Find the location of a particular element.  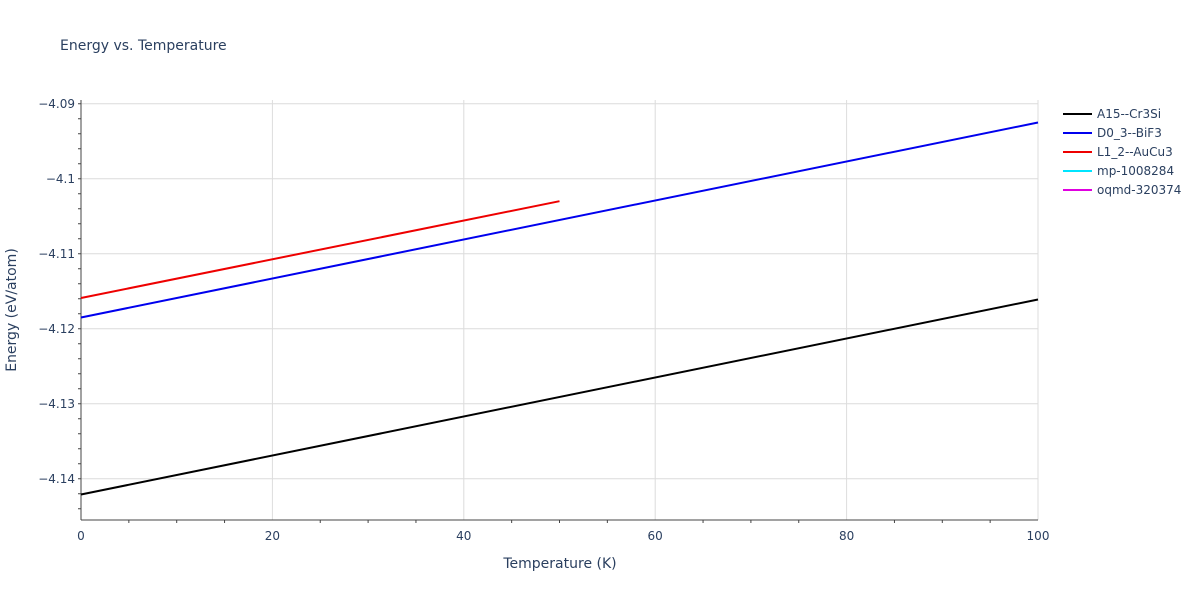

legend-label: A15--Cr3Si is located at coordinates (1129, 114).